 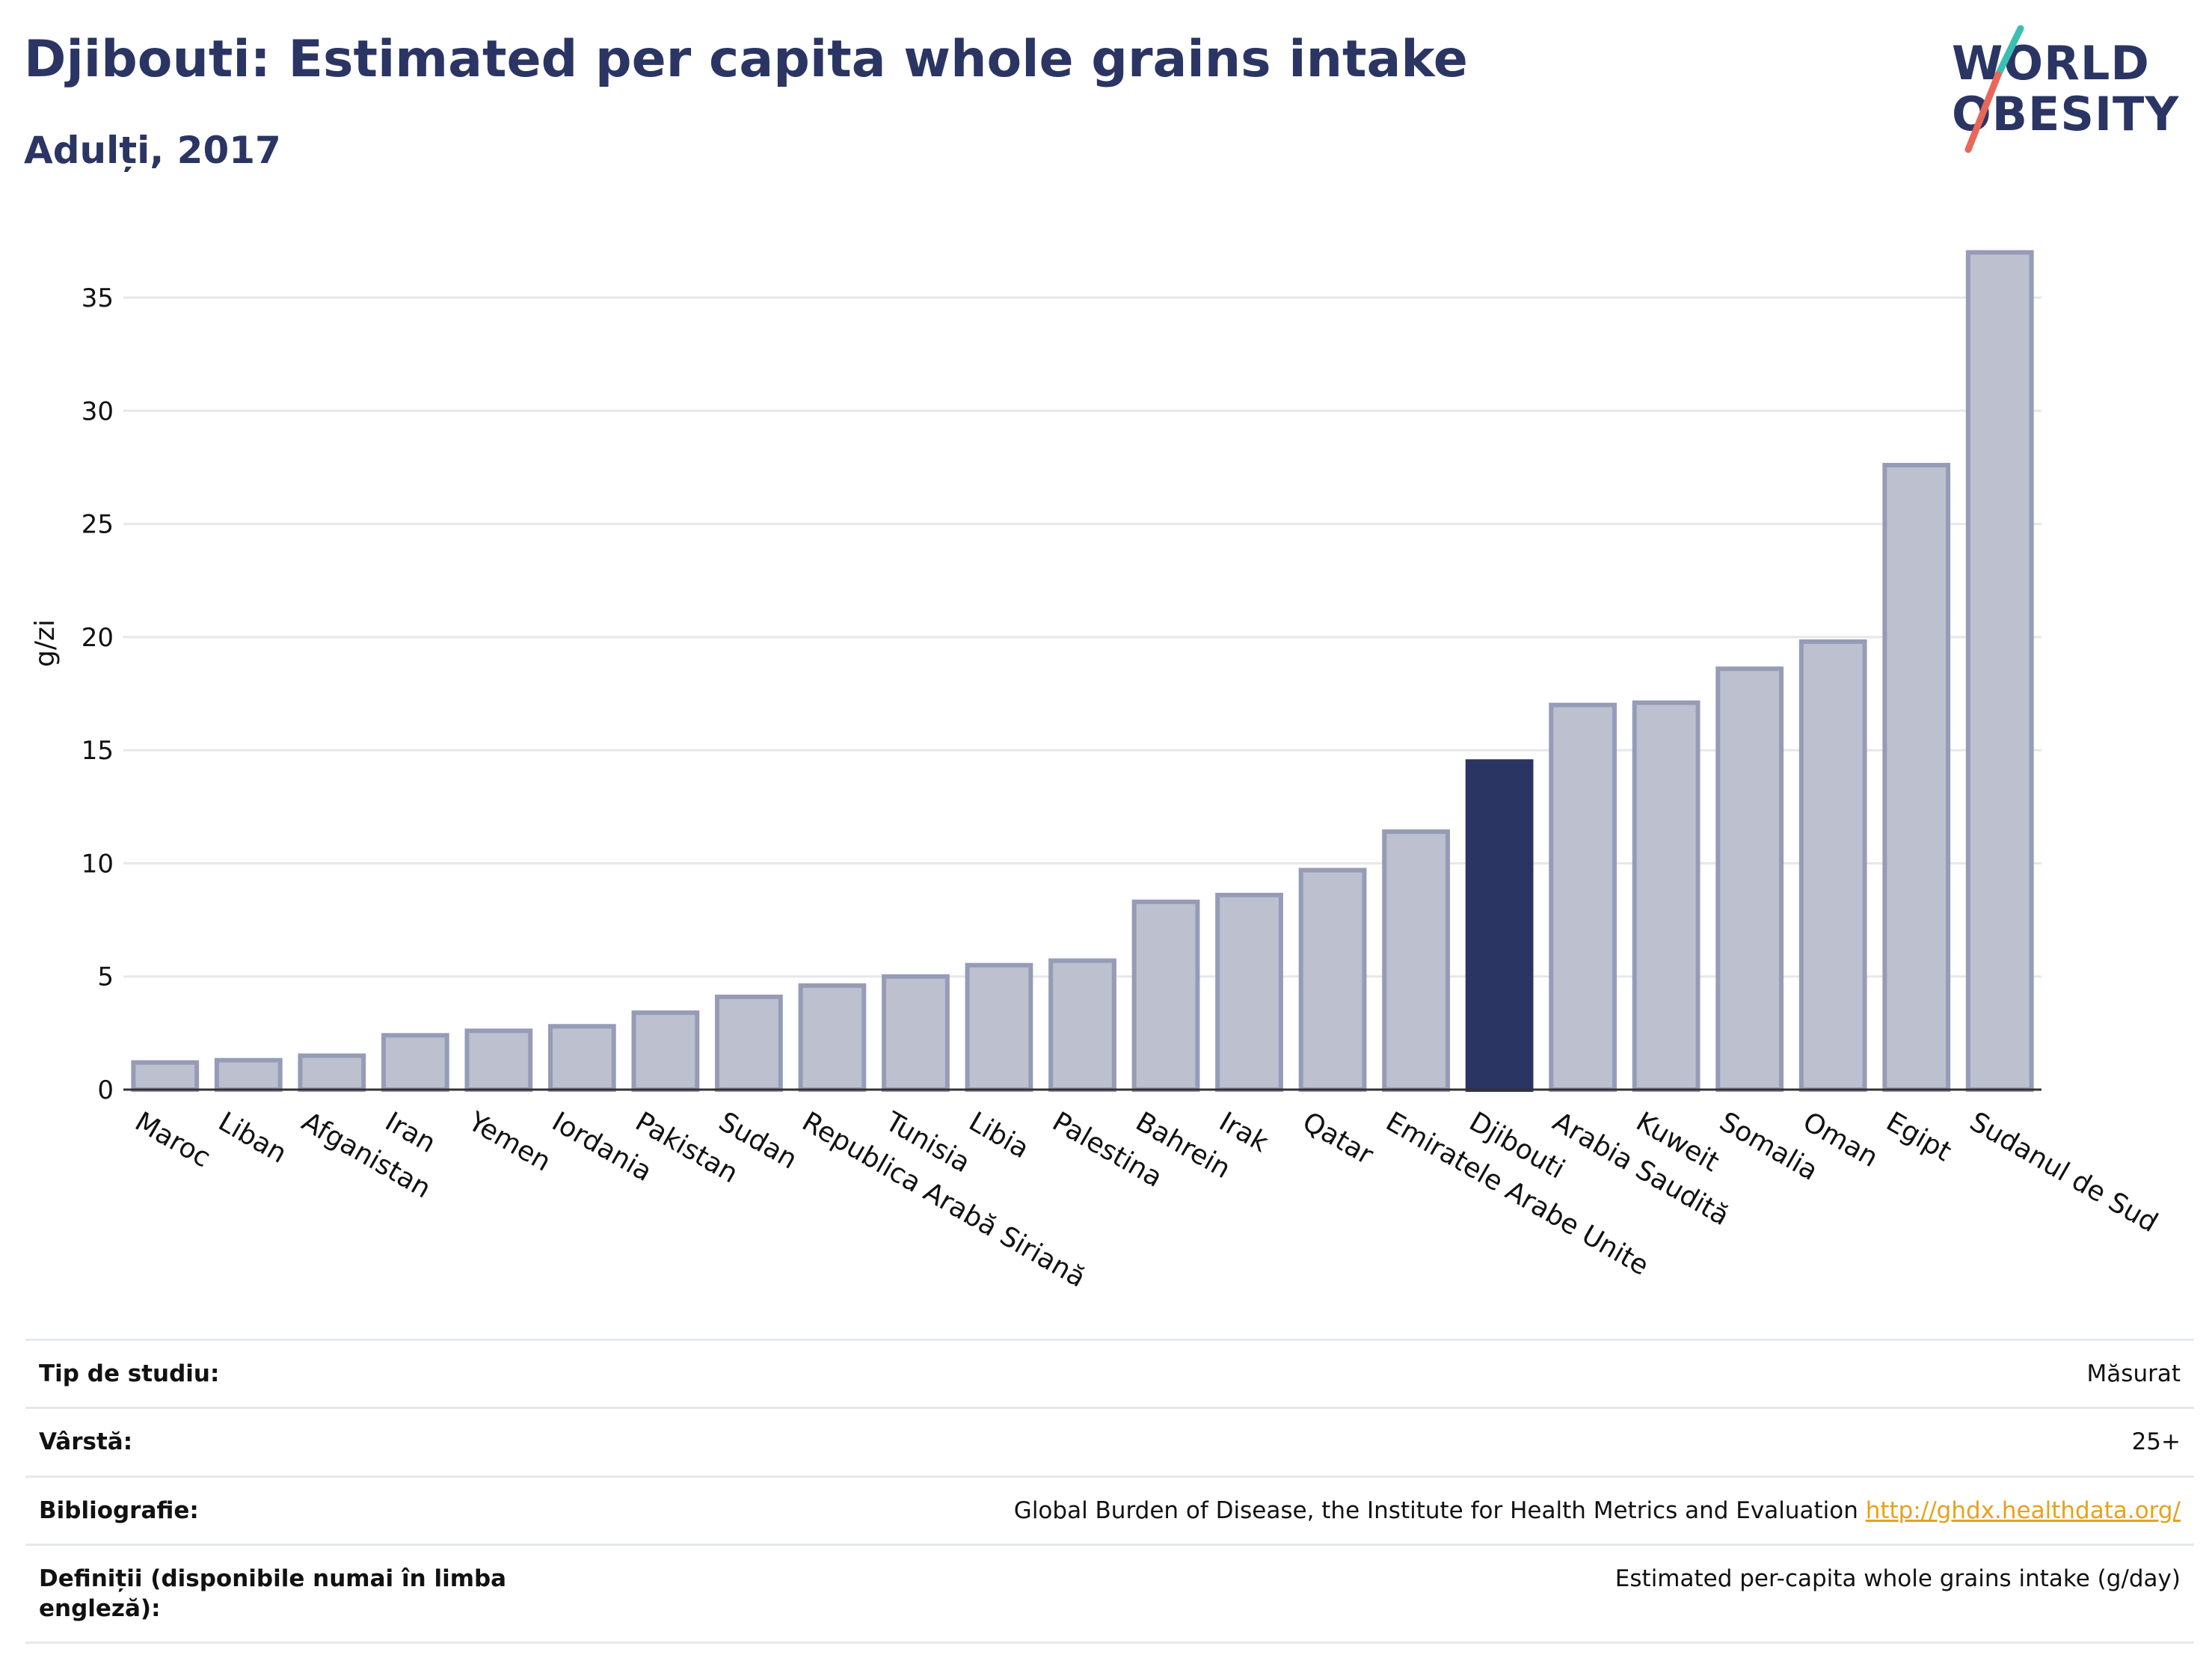 What do you see at coordinates (1362, 1442) in the screenshot?
I see `info-value: 25+` at bounding box center [1362, 1442].